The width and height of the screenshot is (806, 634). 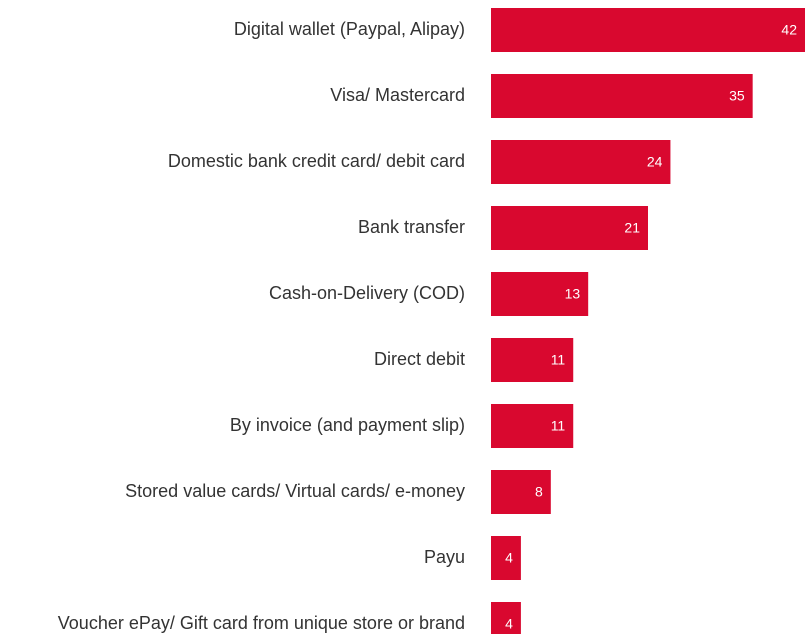 I want to click on category-label: Digital wallet (Paypal, Alipay), so click(x=349, y=29).